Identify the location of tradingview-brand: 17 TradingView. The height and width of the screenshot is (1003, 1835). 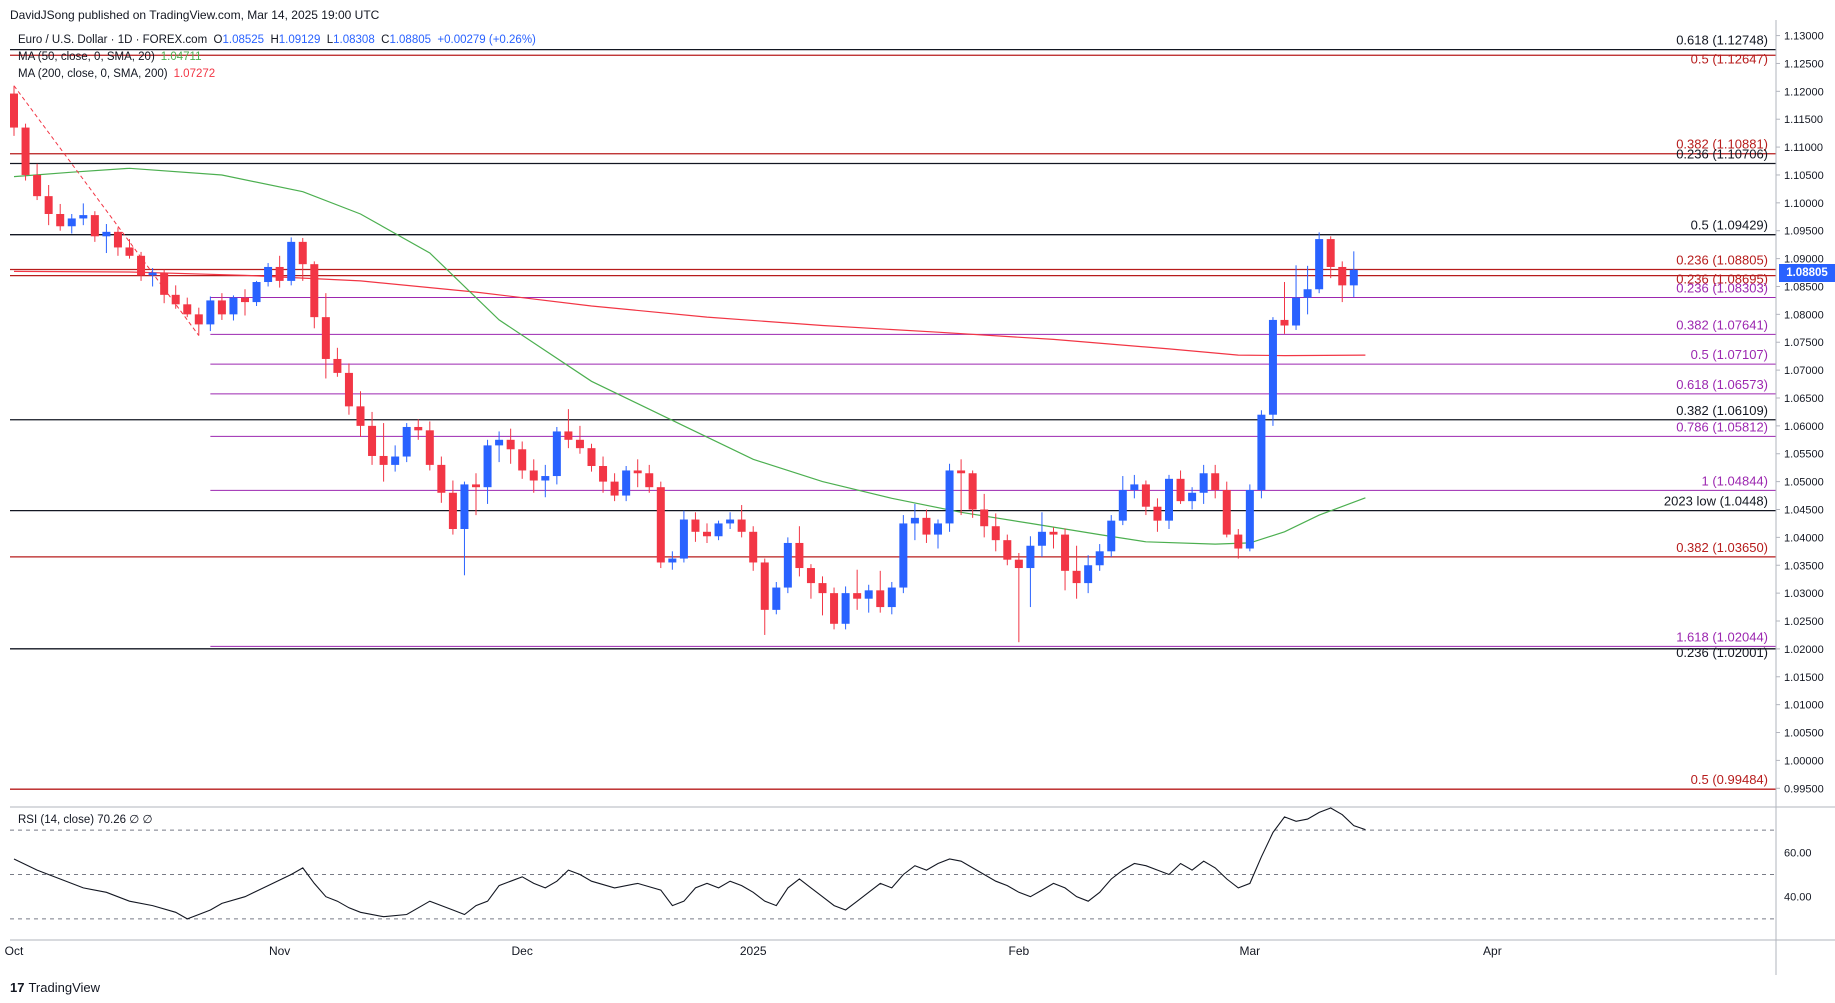
(55, 987).